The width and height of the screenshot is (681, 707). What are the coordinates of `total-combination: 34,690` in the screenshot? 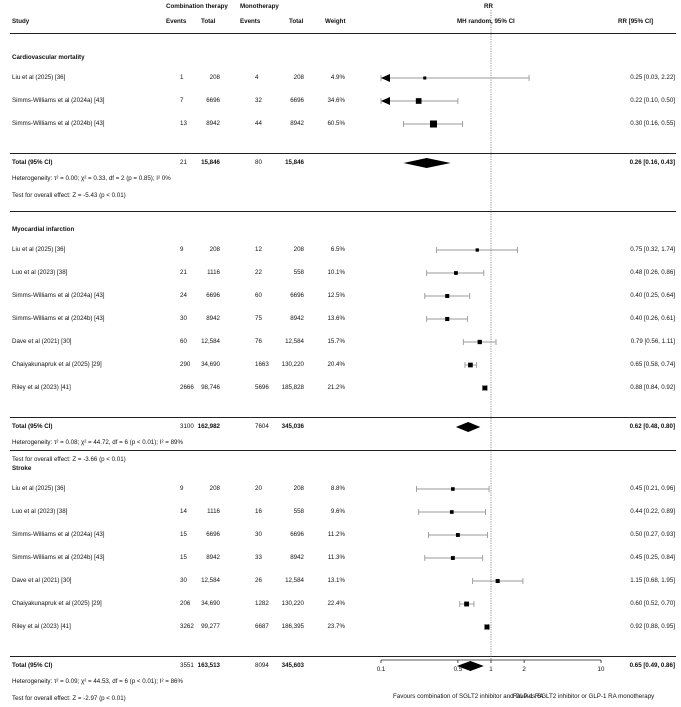 It's located at (210, 364).